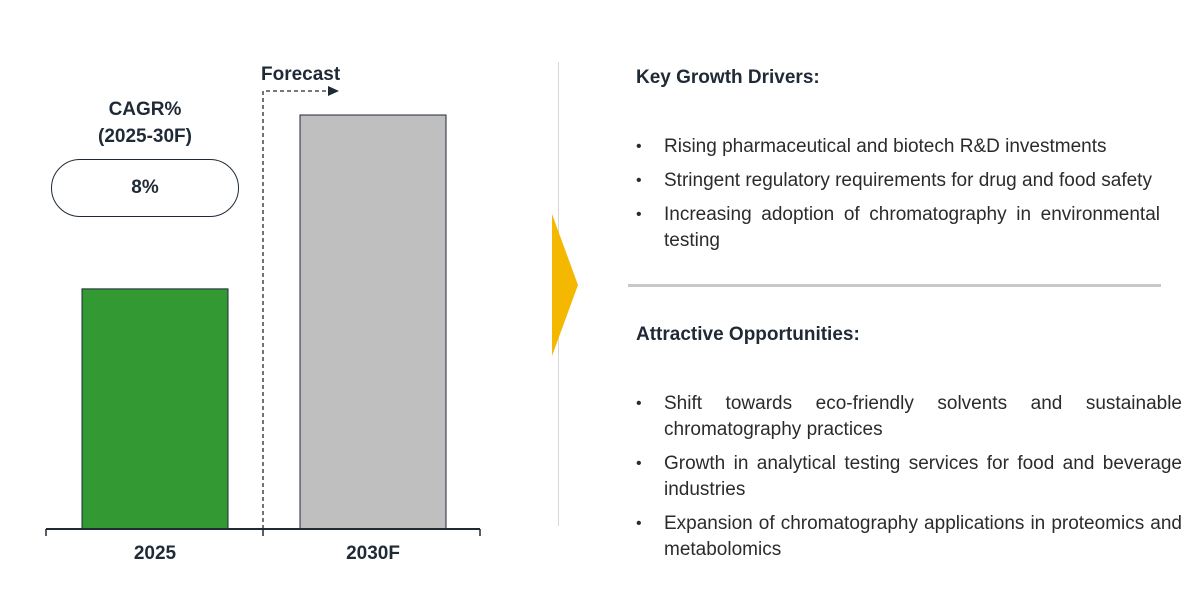 This screenshot has width=1200, height=600. I want to click on x-tick-label-2030f: 2030F, so click(373, 553).